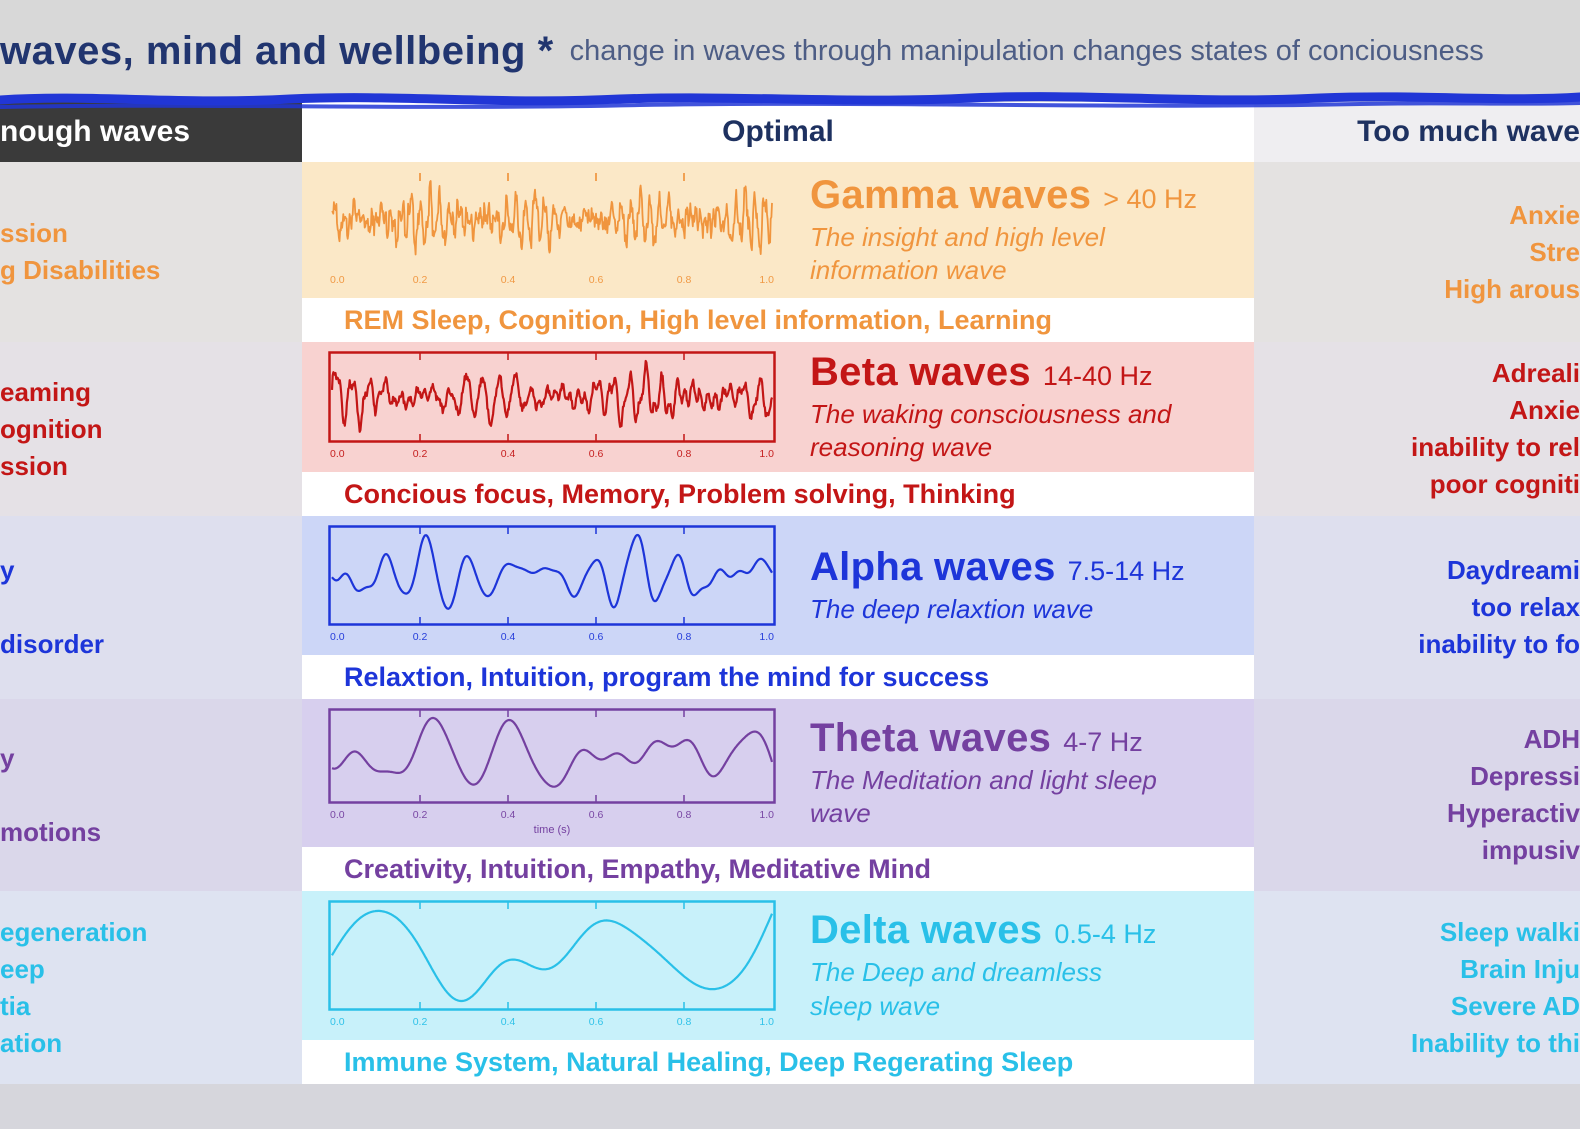 The image size is (1580, 1129). I want to click on waveform-plot-theta: 0.0 0.2 0.4 0.6 0.8 1.0 time (s), so click(552, 772).